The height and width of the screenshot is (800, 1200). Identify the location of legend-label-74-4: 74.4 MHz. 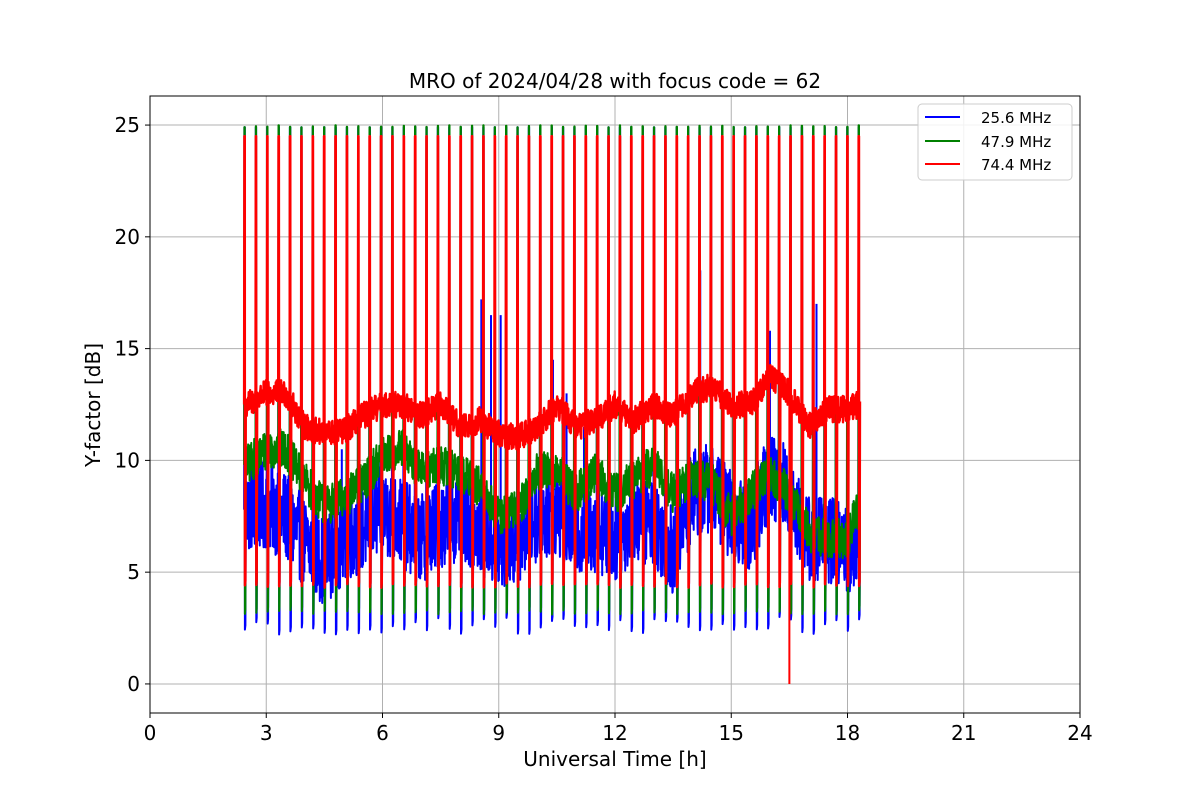
(1016, 165).